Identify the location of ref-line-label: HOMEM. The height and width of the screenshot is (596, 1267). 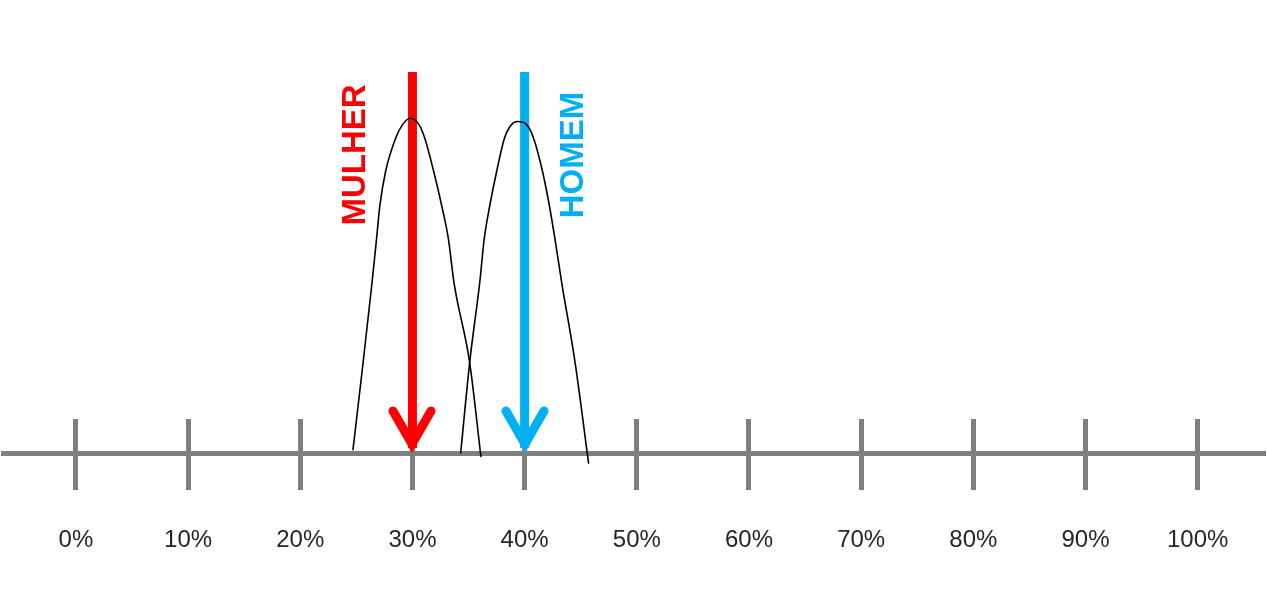
(571, 155).